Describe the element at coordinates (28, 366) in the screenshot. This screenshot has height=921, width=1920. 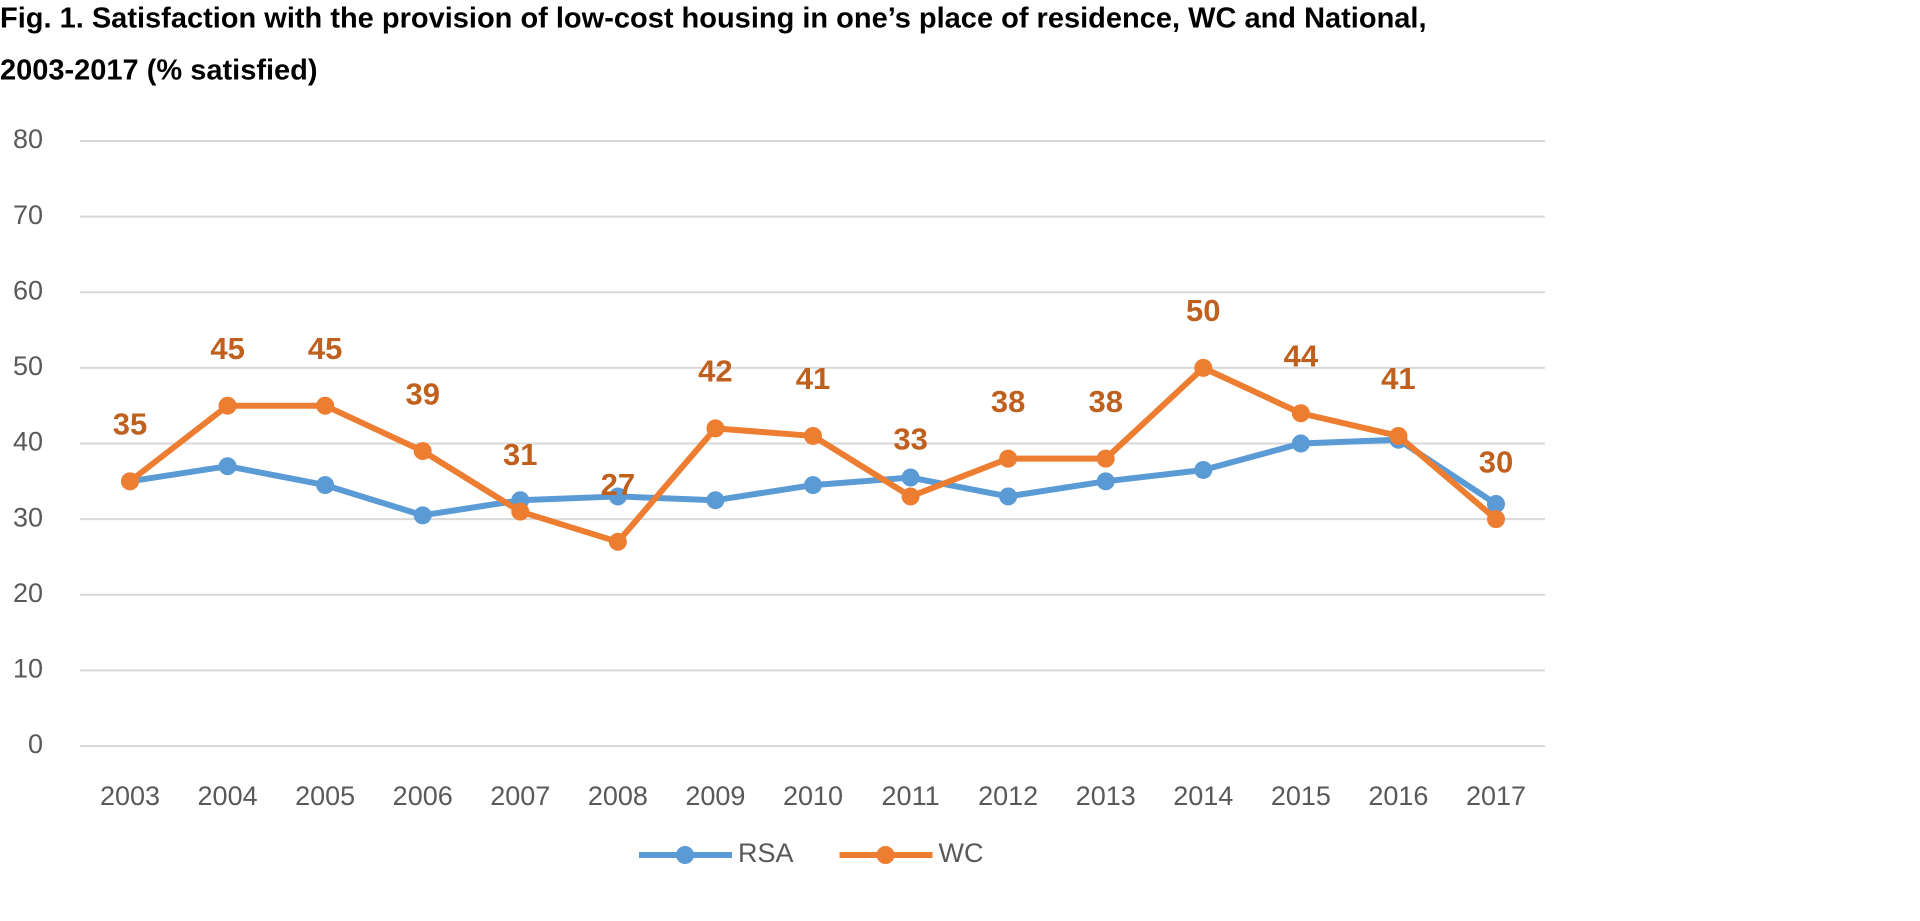
I see `y-tick-label: 50` at that location.